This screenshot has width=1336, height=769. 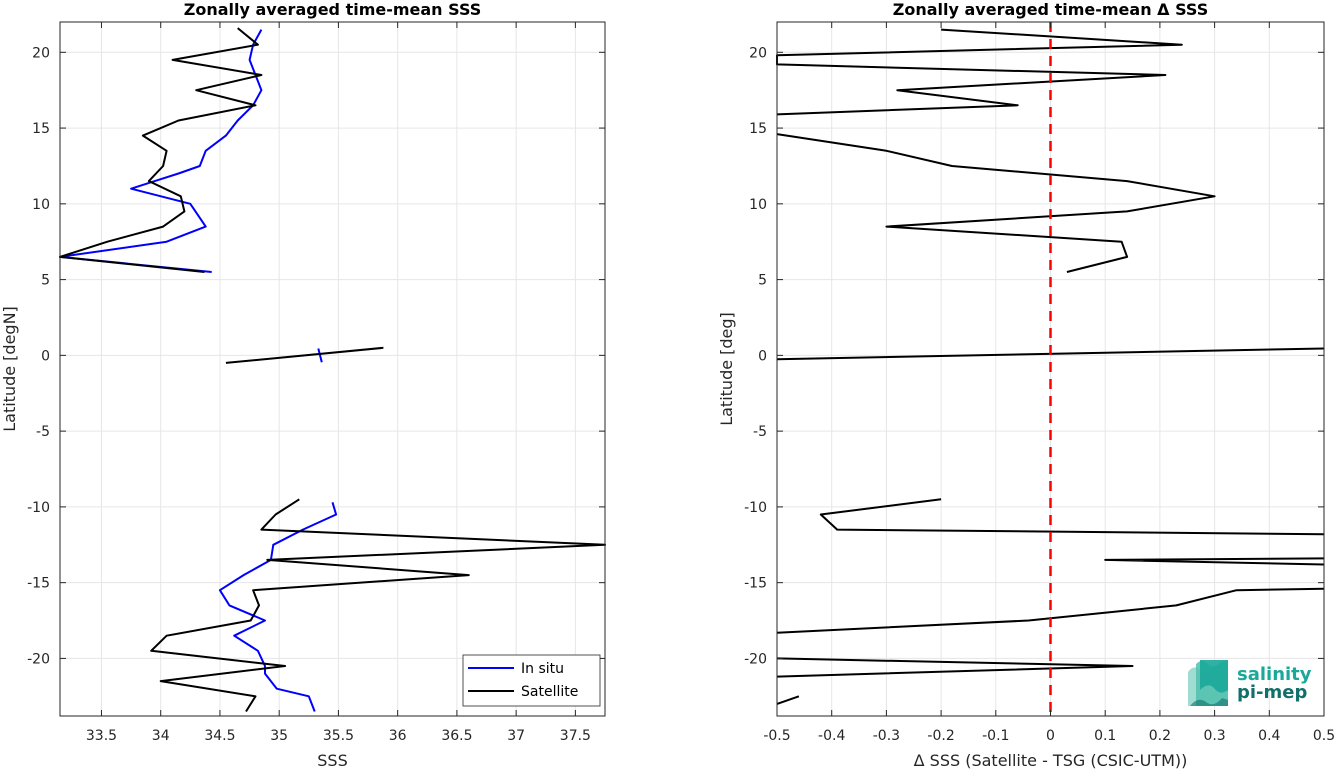 I want to click on delta-y-tick-label: 5, so click(x=762, y=281).